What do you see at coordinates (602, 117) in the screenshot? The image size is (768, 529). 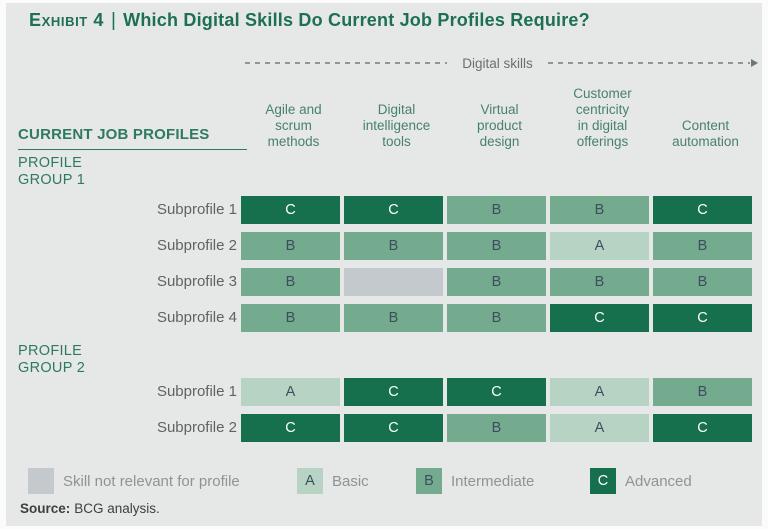 I see `column-header: Customer centricity in digital offerings` at bounding box center [602, 117].